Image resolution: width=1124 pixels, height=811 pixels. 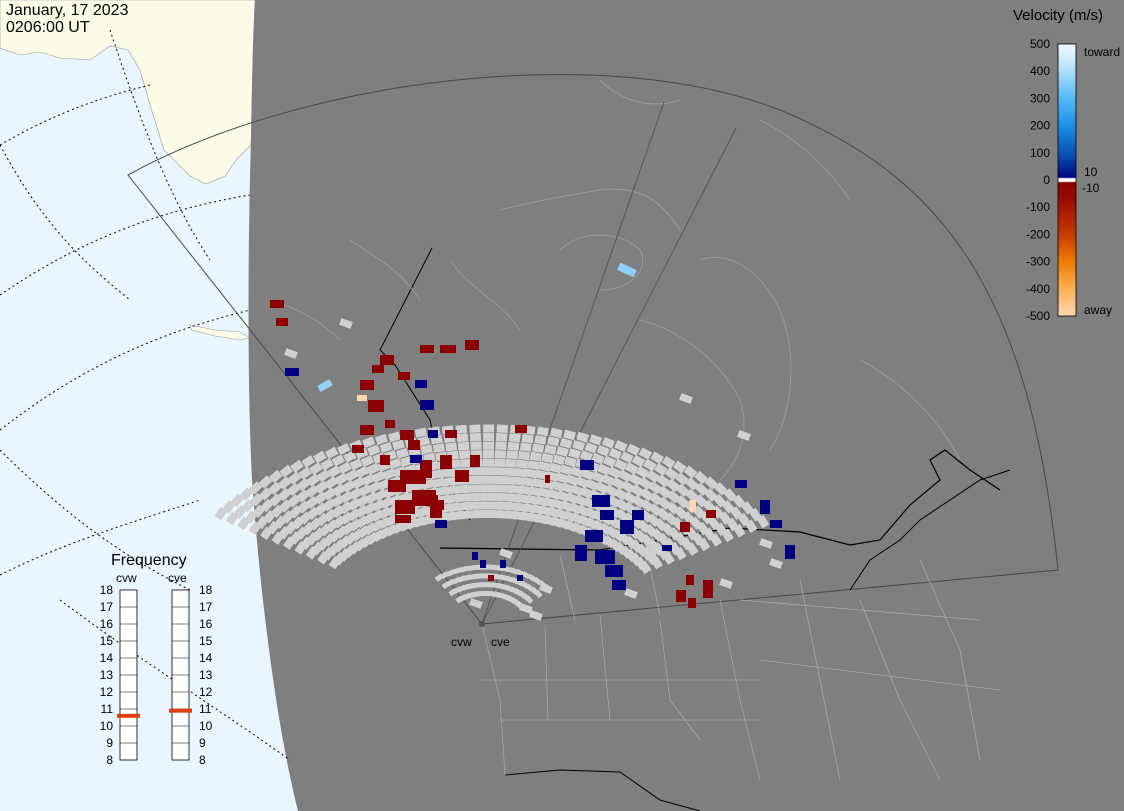 What do you see at coordinates (1040, 44) in the screenshot?
I see `velocity-tick-label: 500` at bounding box center [1040, 44].